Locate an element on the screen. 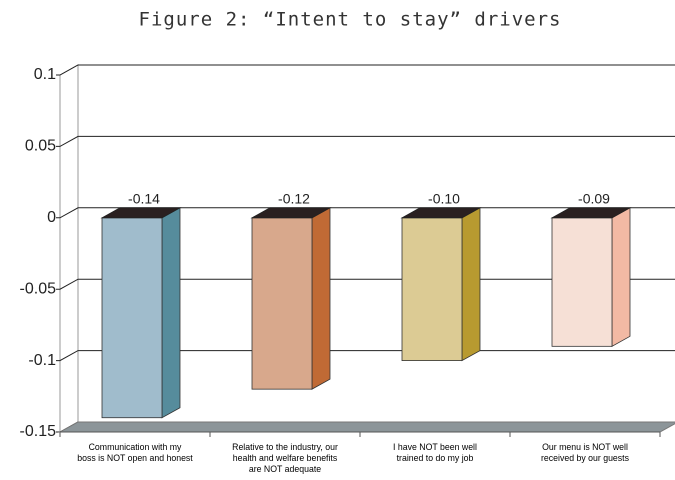 This screenshot has height=480, width=675. side-wall is located at coordinates (69, 248).